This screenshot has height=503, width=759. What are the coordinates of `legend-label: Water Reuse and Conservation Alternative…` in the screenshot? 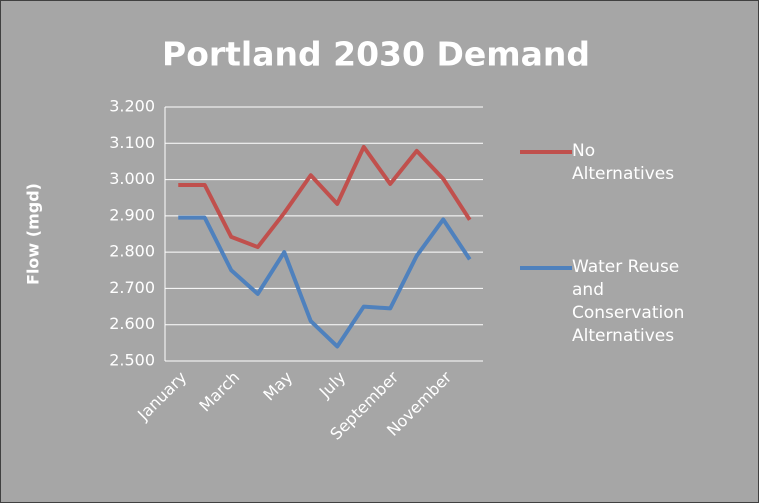 It's located at (628, 301).